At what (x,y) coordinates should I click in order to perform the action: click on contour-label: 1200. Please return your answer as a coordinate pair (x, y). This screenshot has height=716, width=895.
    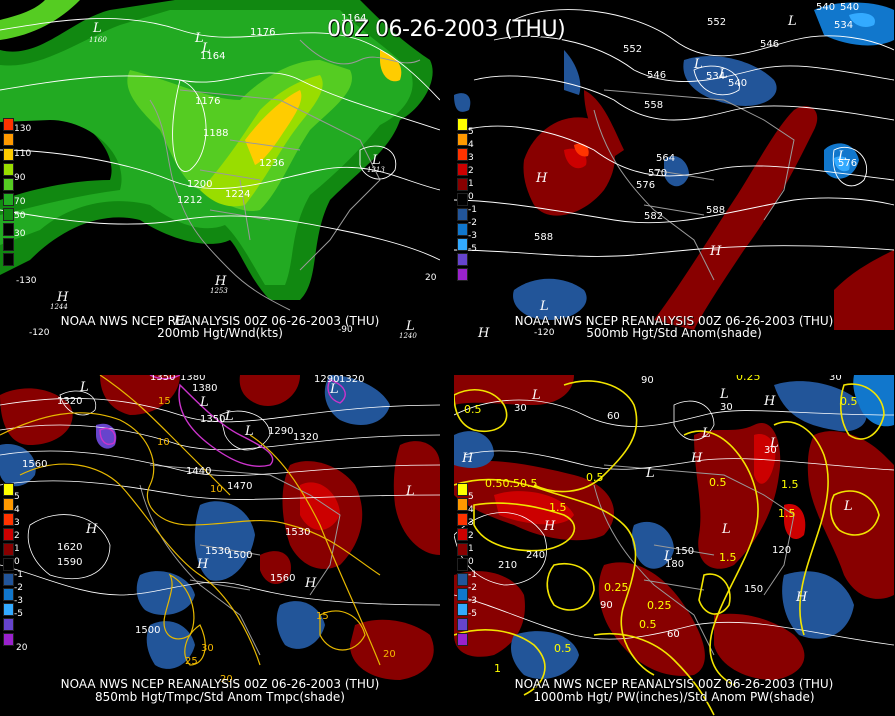
    Looking at the image, I should click on (199, 184).